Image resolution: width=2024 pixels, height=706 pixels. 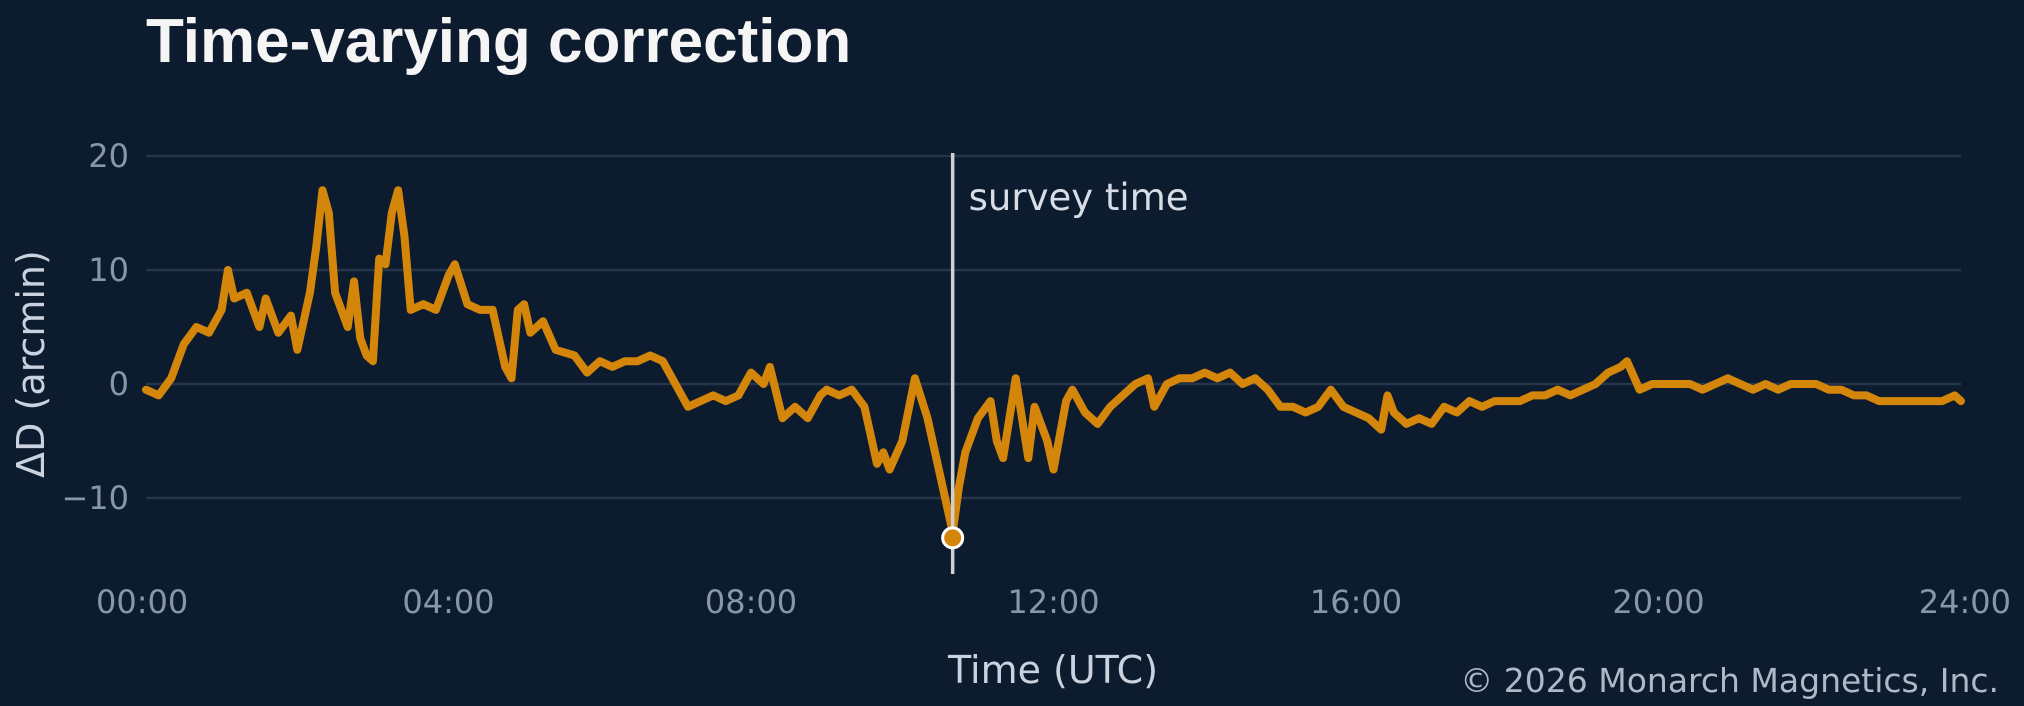 What do you see at coordinates (448, 602) in the screenshot?
I see `x-tick-label: 04:00` at bounding box center [448, 602].